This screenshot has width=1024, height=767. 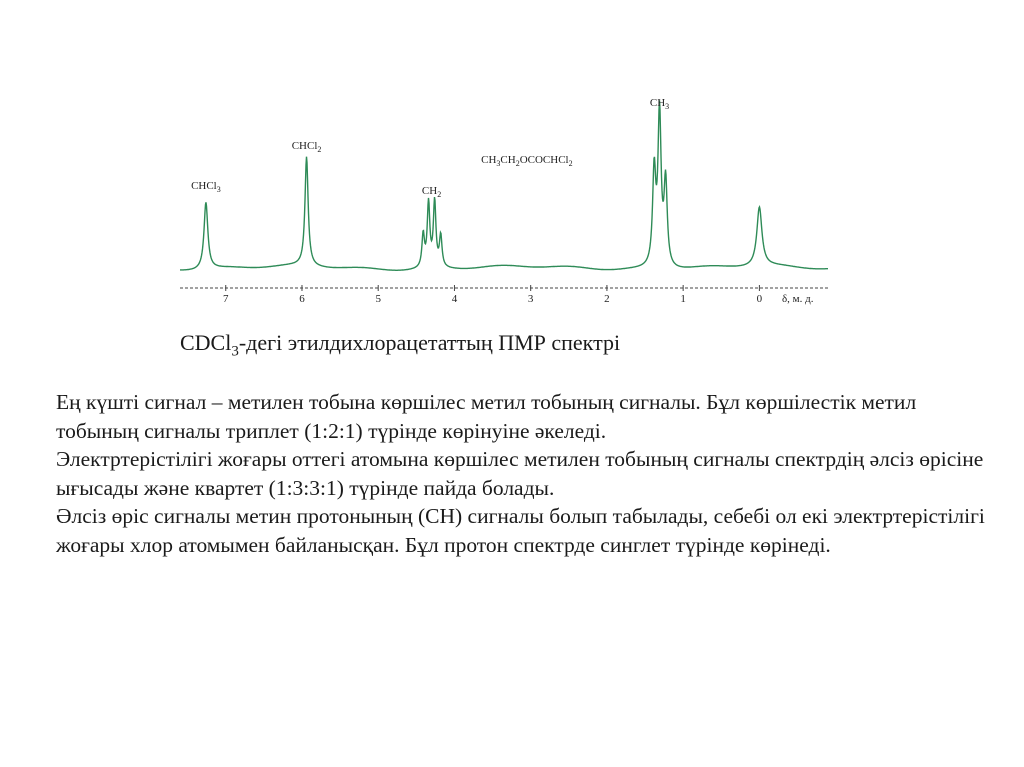 What do you see at coordinates (531, 299) in the screenshot?
I see `x-tick-label: 3` at bounding box center [531, 299].